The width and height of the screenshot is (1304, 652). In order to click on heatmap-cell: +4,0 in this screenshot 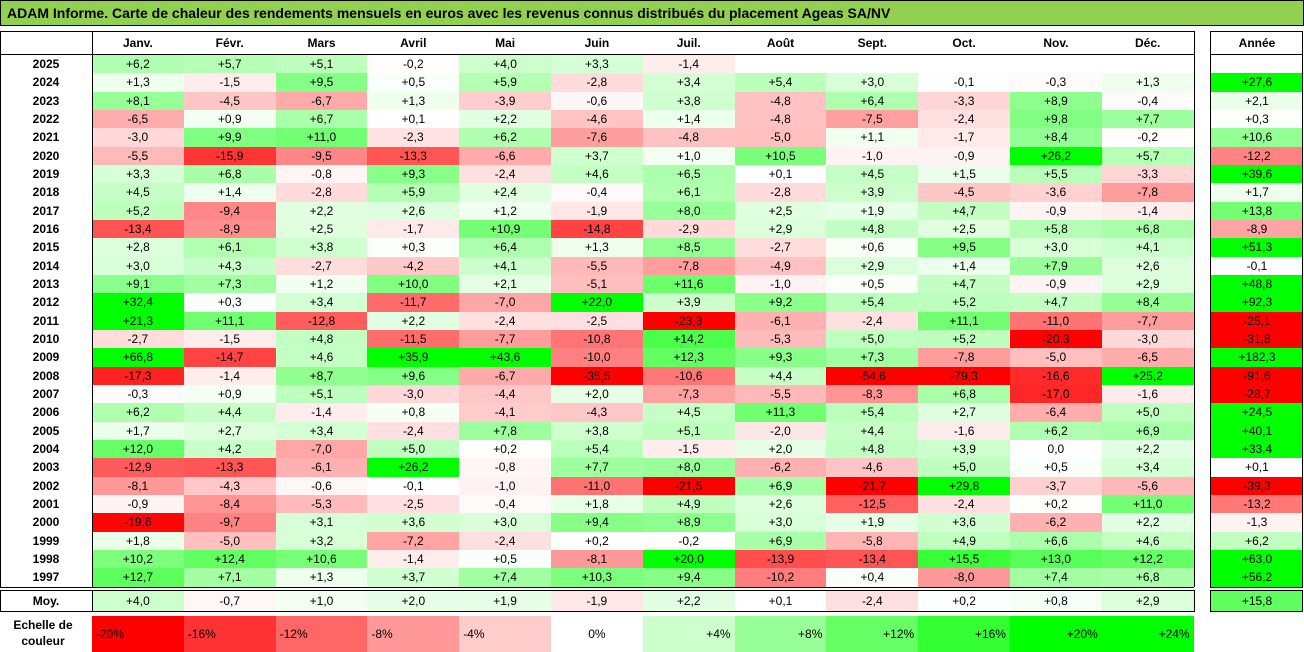, I will do `click(505, 64)`.